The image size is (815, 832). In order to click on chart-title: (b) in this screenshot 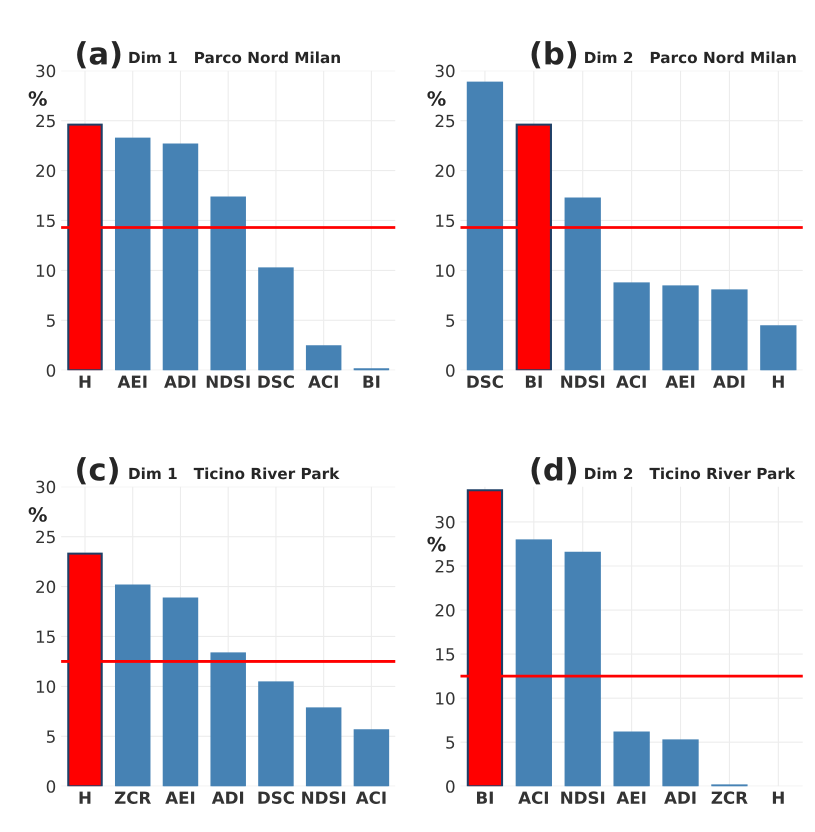, I will do `click(554, 54)`.